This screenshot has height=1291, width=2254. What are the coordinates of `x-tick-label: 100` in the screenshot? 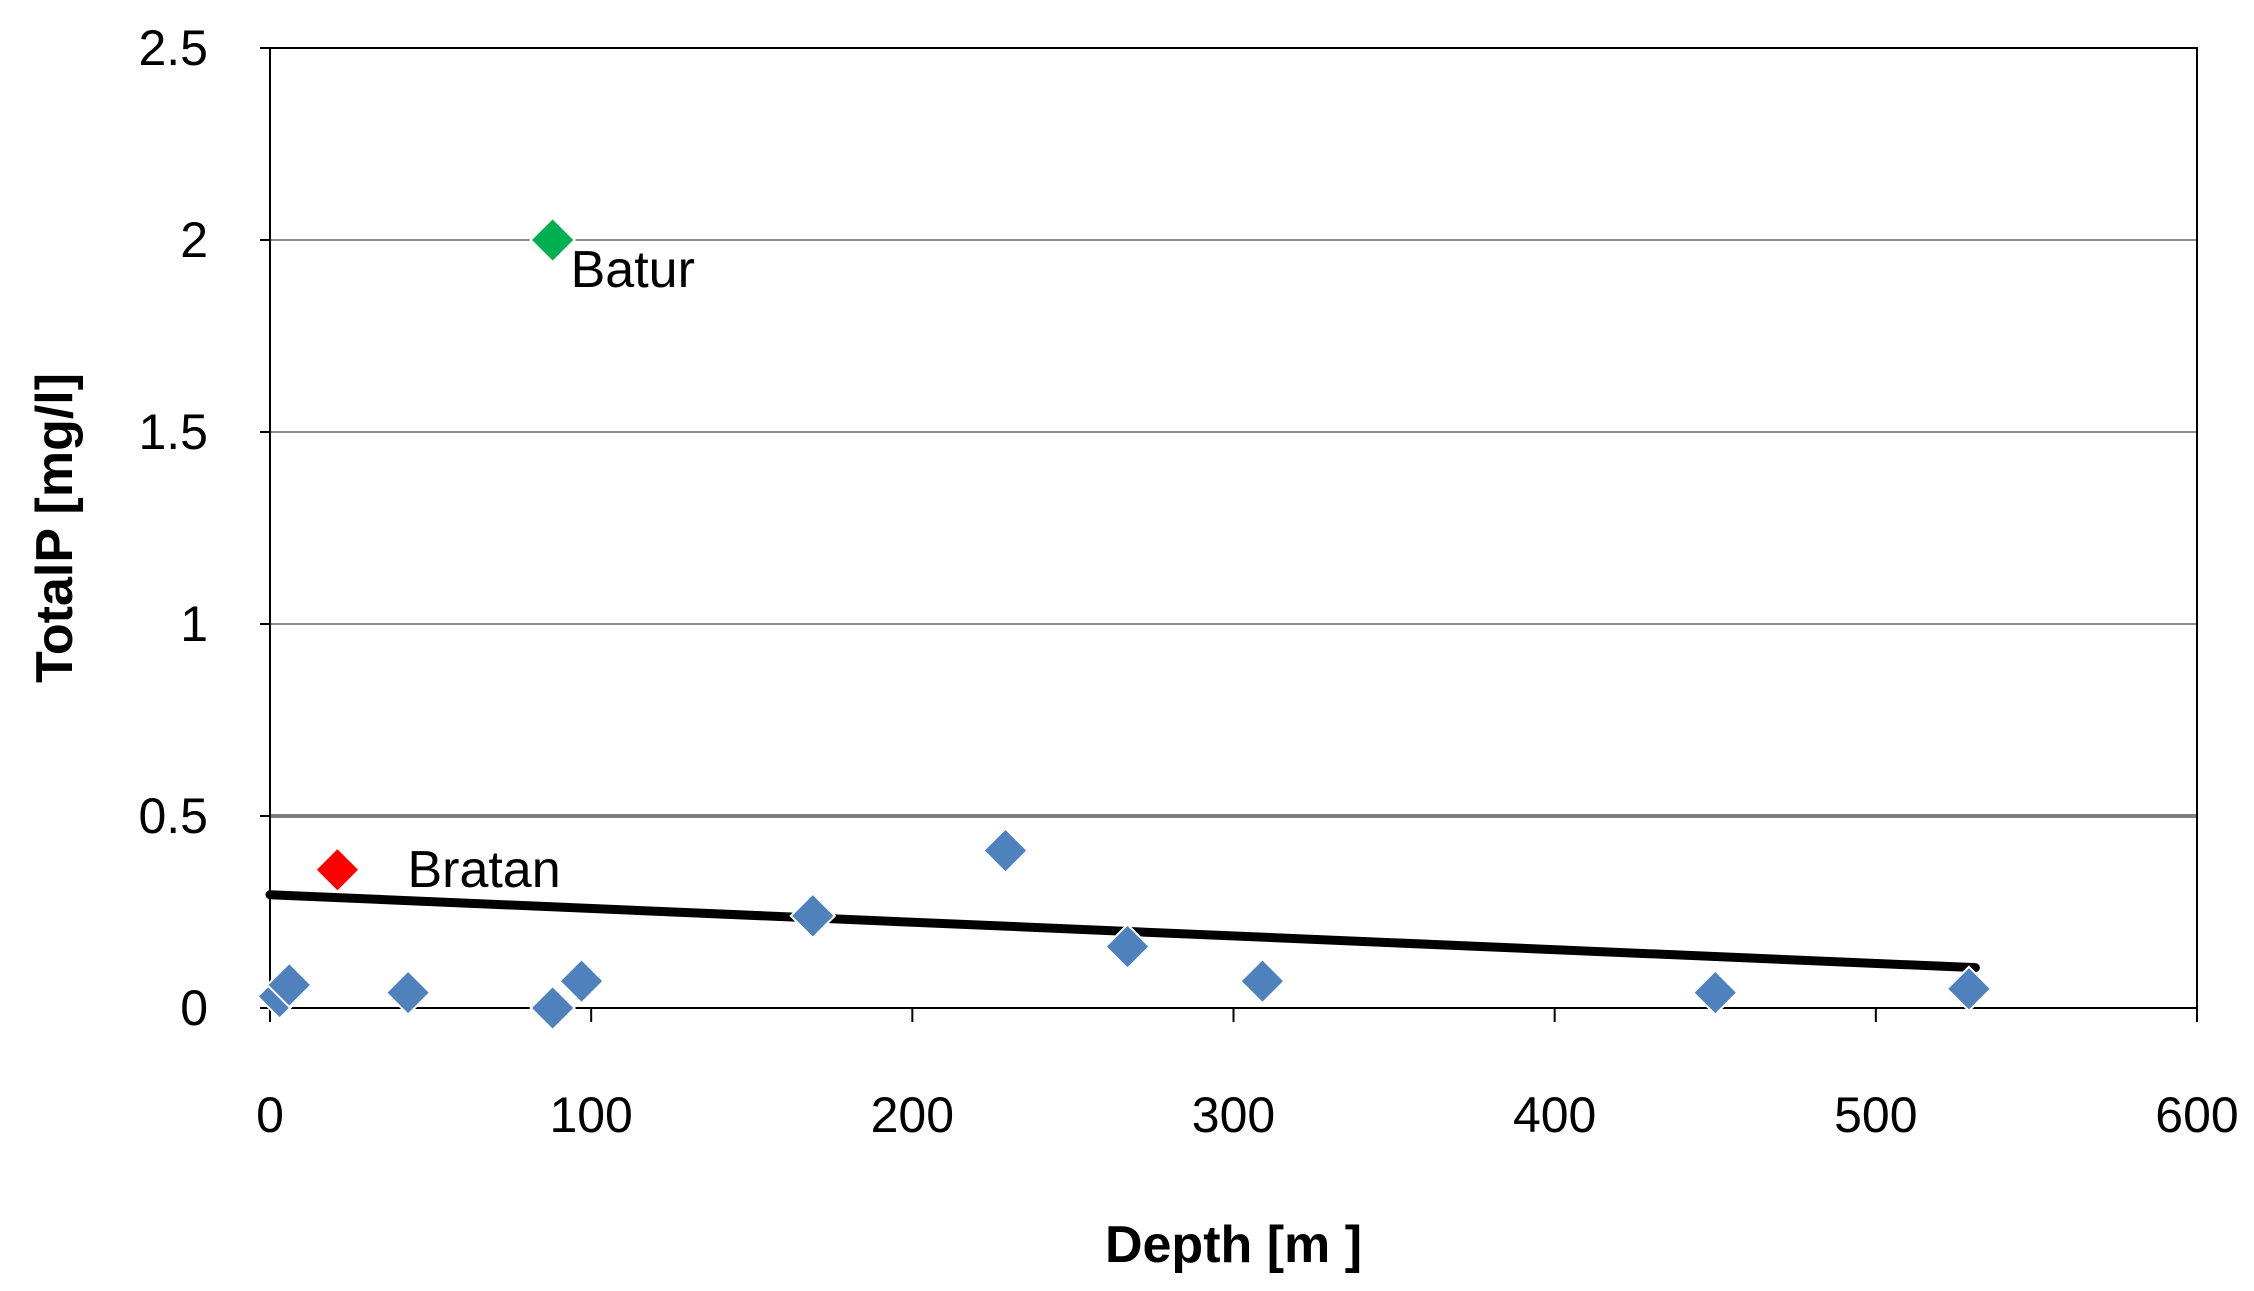 It's located at (590, 1115).